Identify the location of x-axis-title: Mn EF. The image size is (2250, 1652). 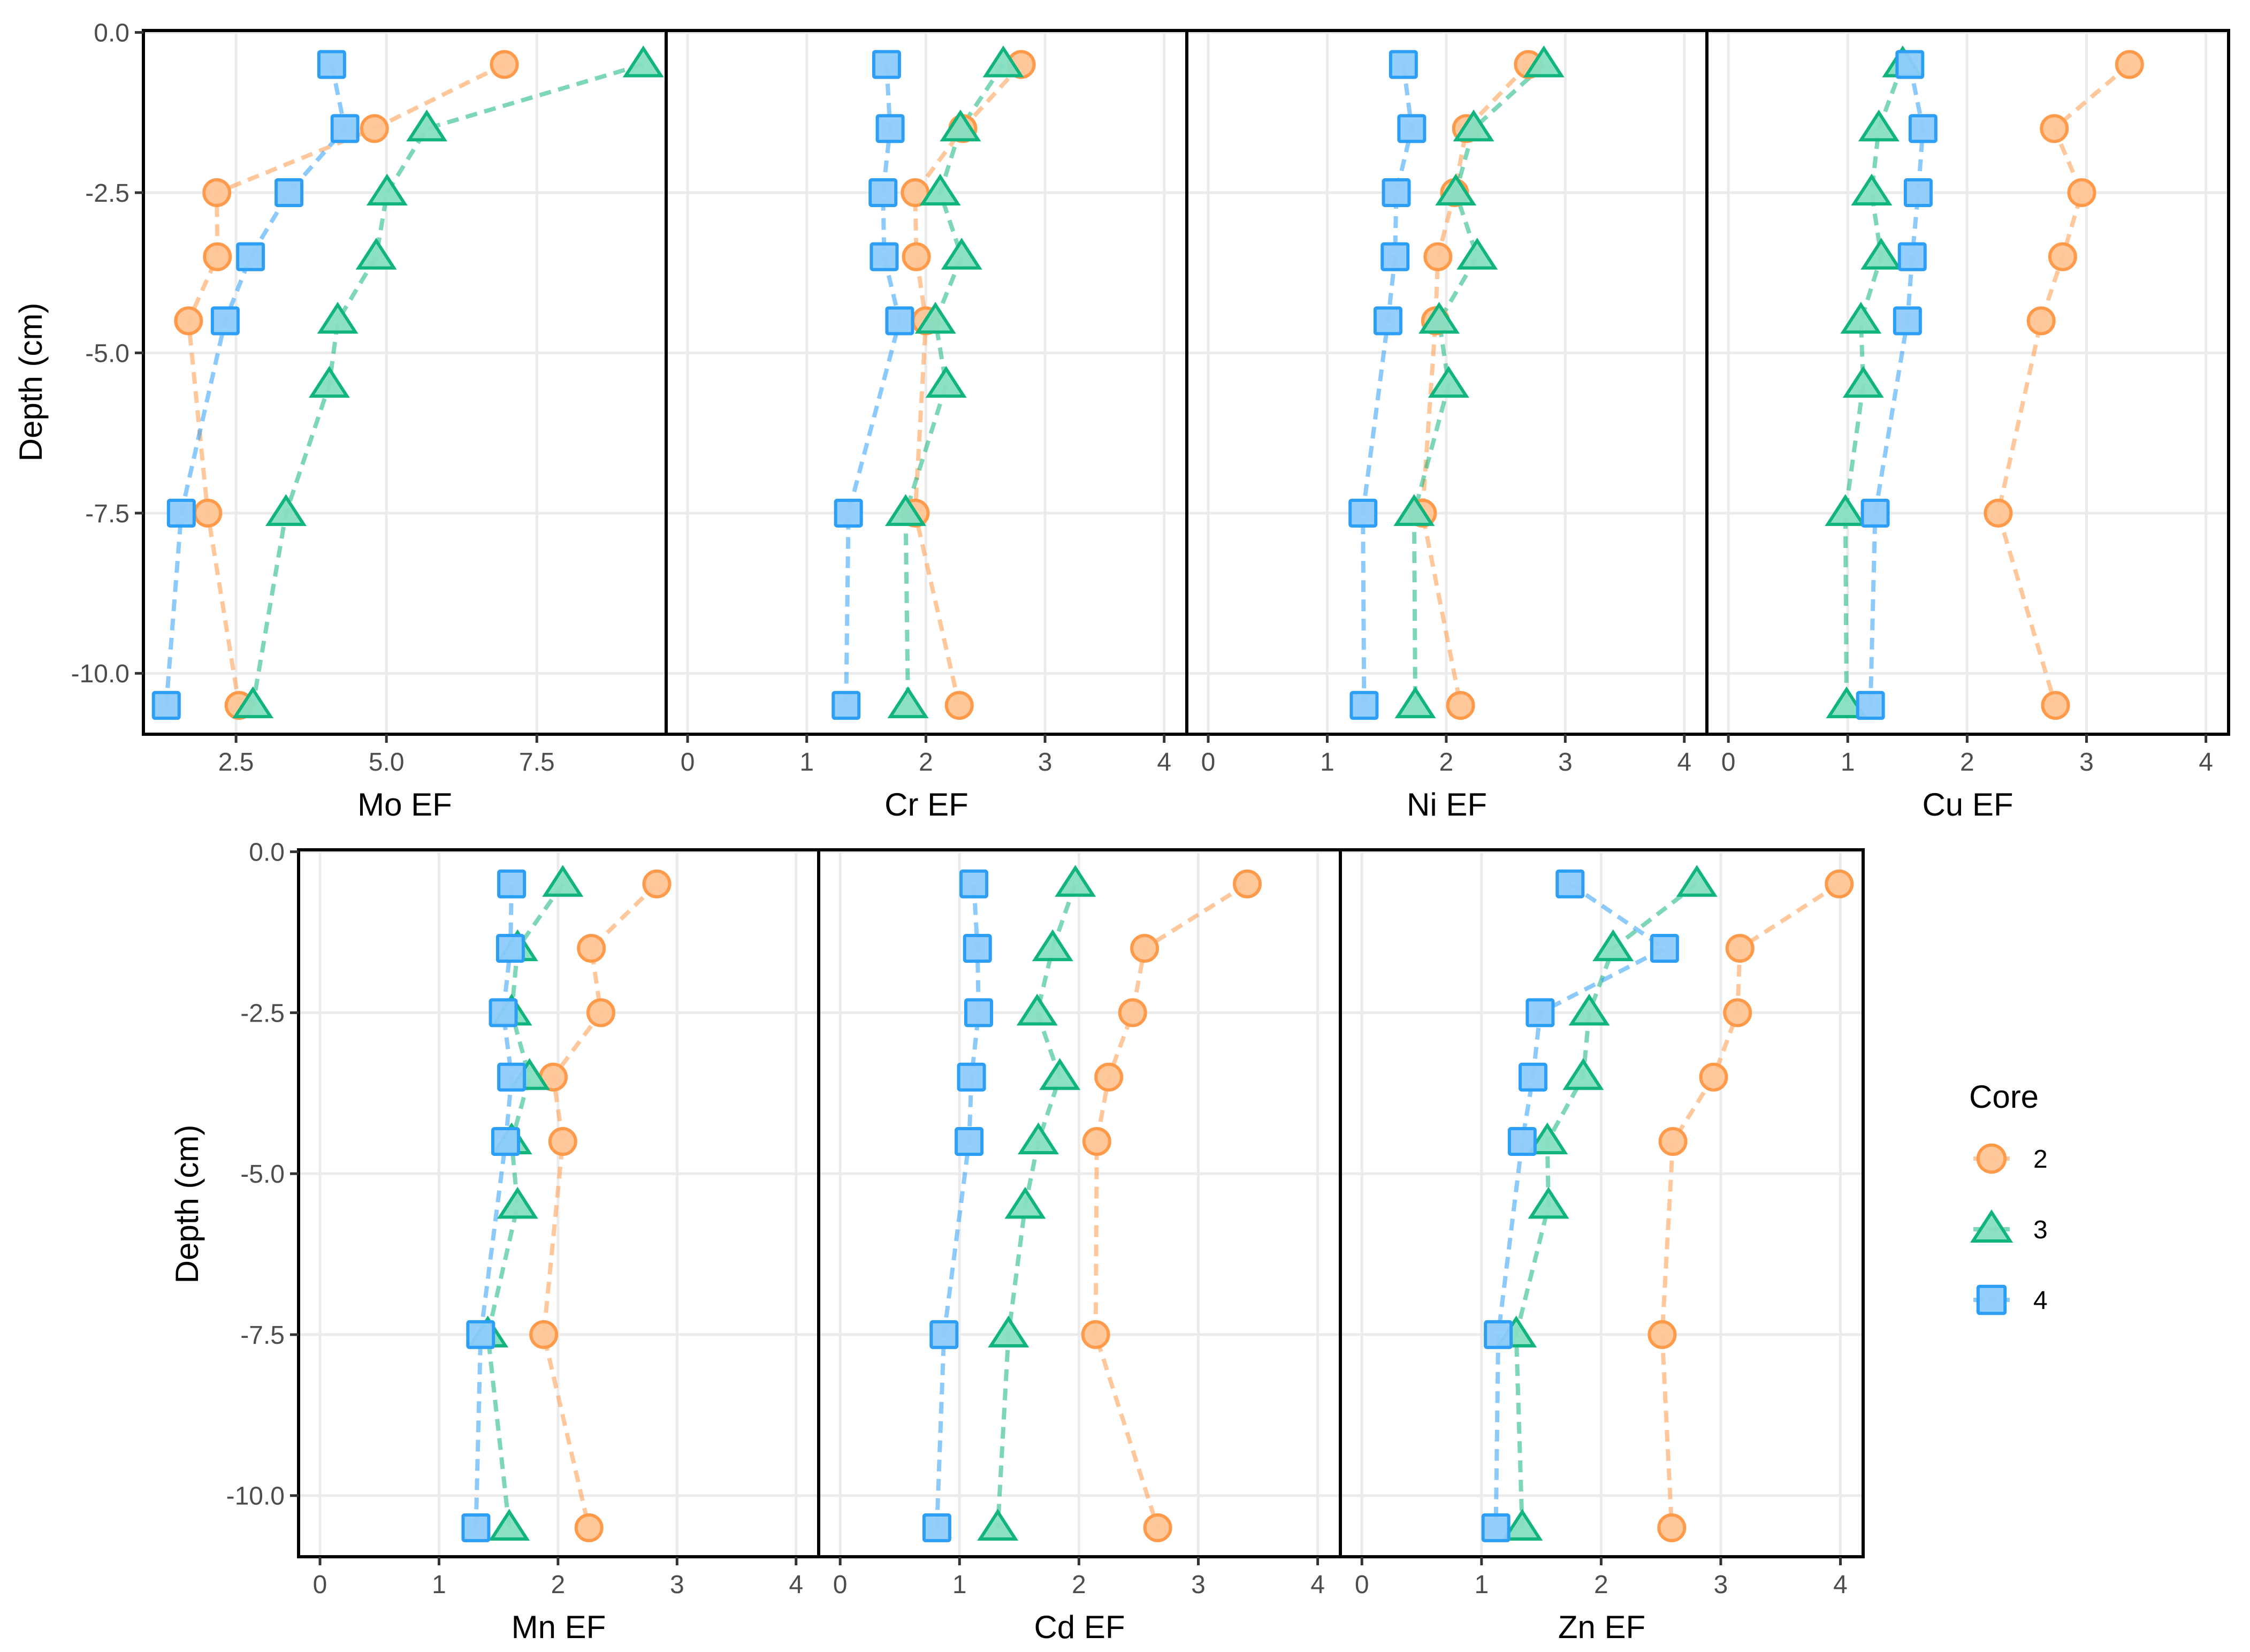
(559, 1627).